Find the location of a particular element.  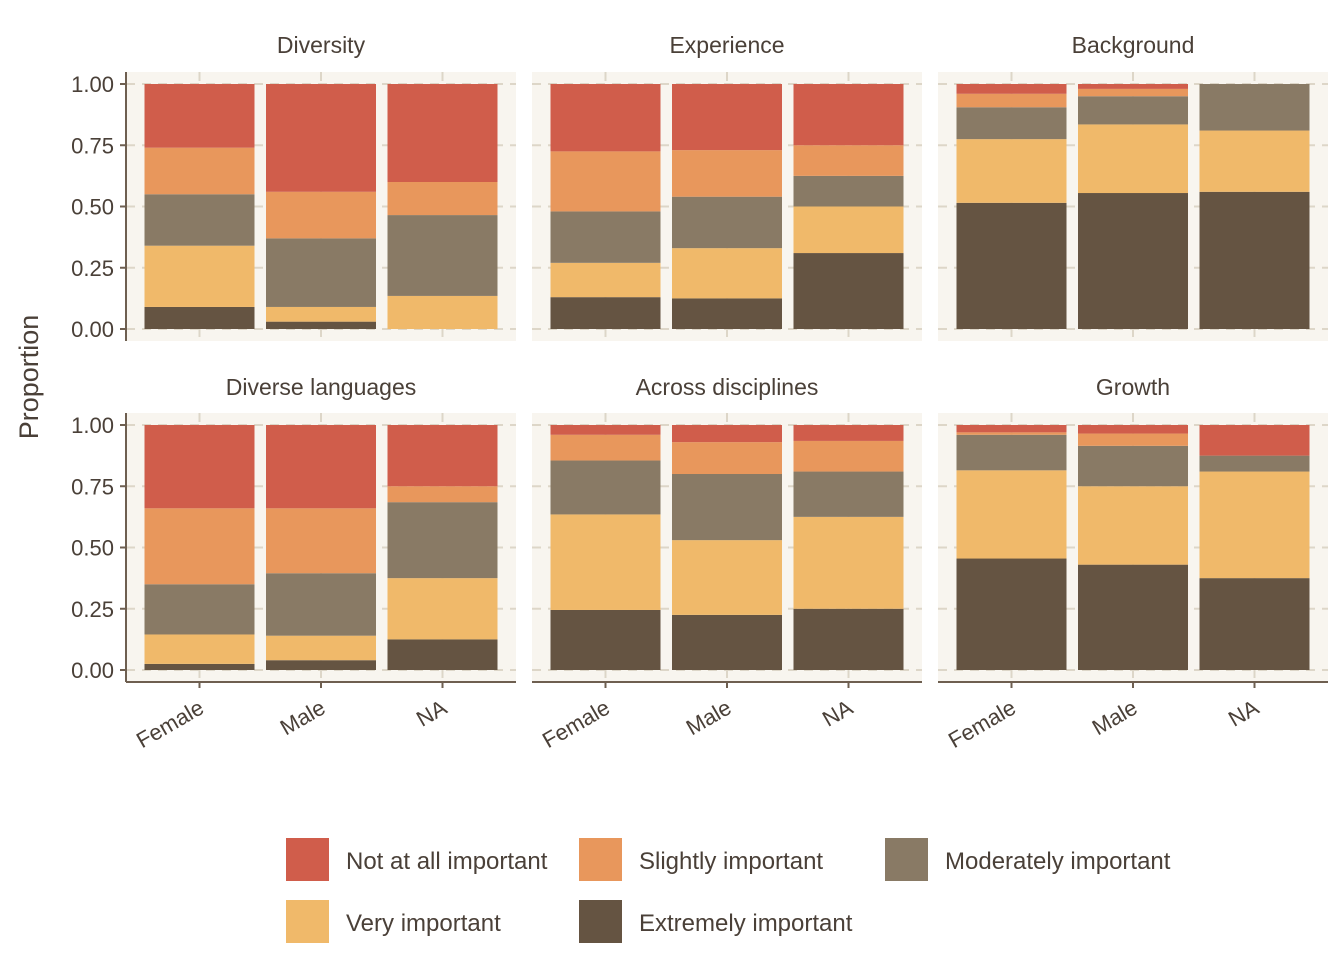

facet-title: Background is located at coordinates (1133, 45).